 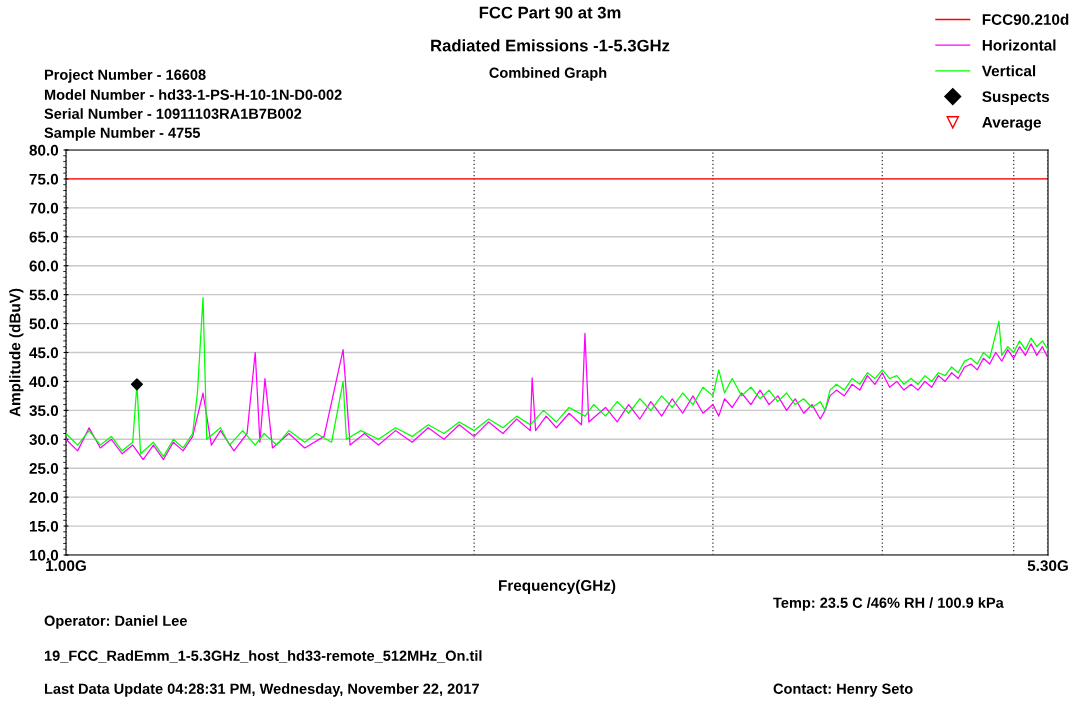 I want to click on text: Operator: Daniel Lee, so click(x=115, y=622).